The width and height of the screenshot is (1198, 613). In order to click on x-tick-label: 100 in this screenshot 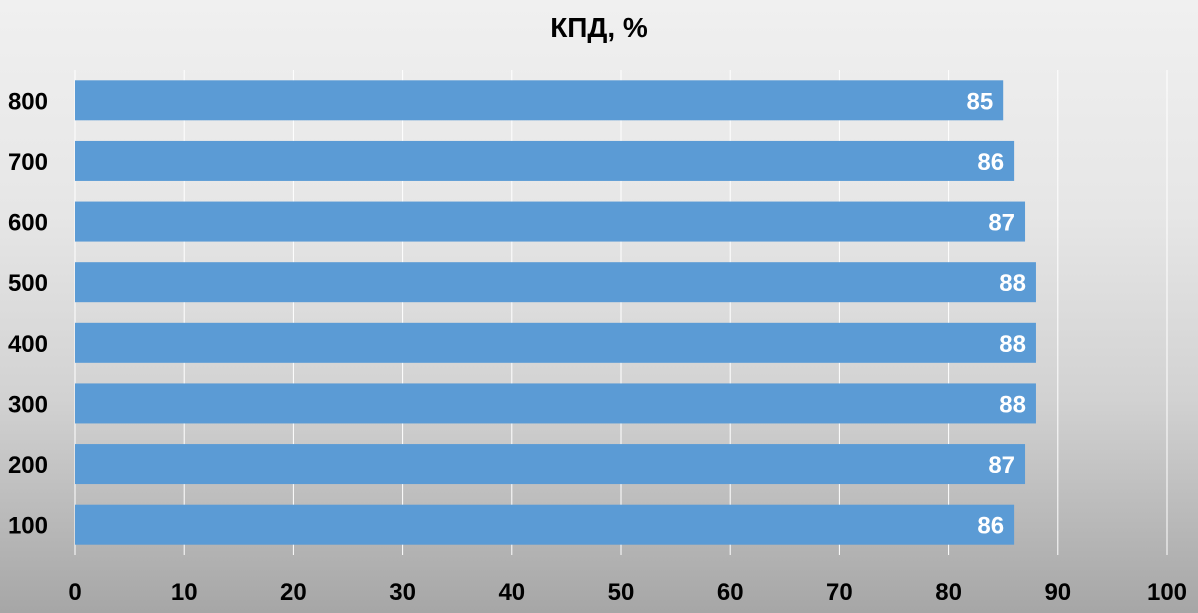, I will do `click(1167, 592)`.